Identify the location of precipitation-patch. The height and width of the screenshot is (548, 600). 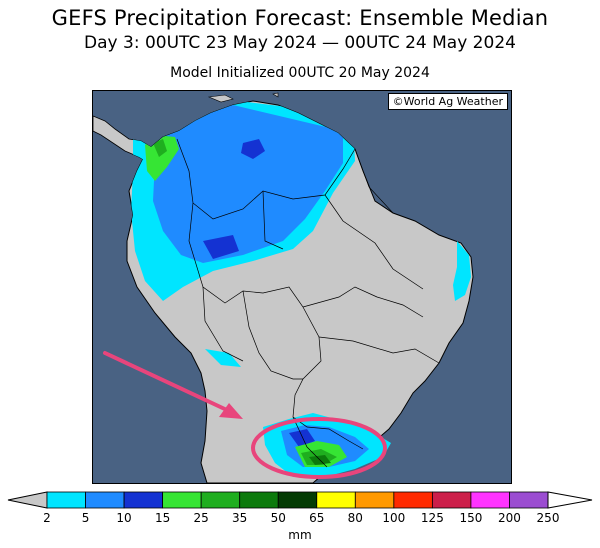
(223, 358).